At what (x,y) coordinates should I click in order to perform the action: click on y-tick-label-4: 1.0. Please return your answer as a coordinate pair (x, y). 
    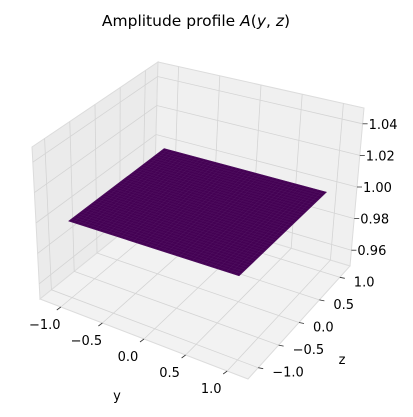
    Looking at the image, I should click on (364, 282).